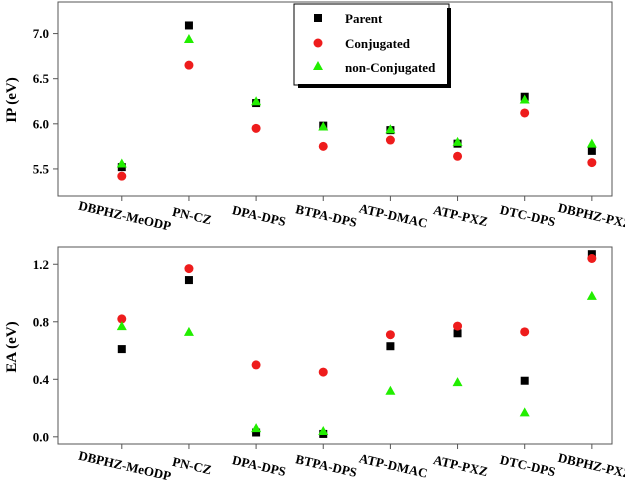 This screenshot has height=495, width=625. I want to click on ip-y-tick-label: 5.5, so click(41, 168).